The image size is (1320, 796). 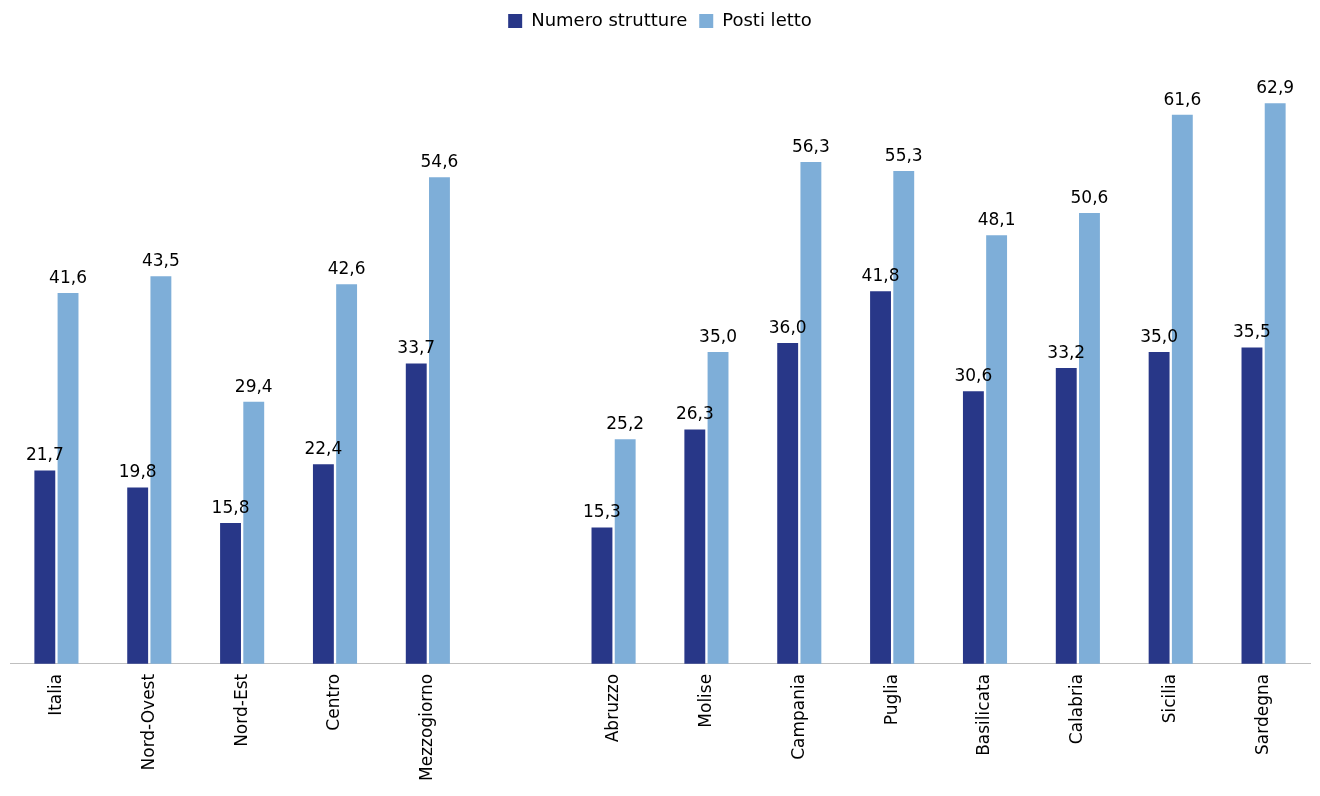 I want to click on x-tick-label: Sardegna, so click(x=1261, y=714).